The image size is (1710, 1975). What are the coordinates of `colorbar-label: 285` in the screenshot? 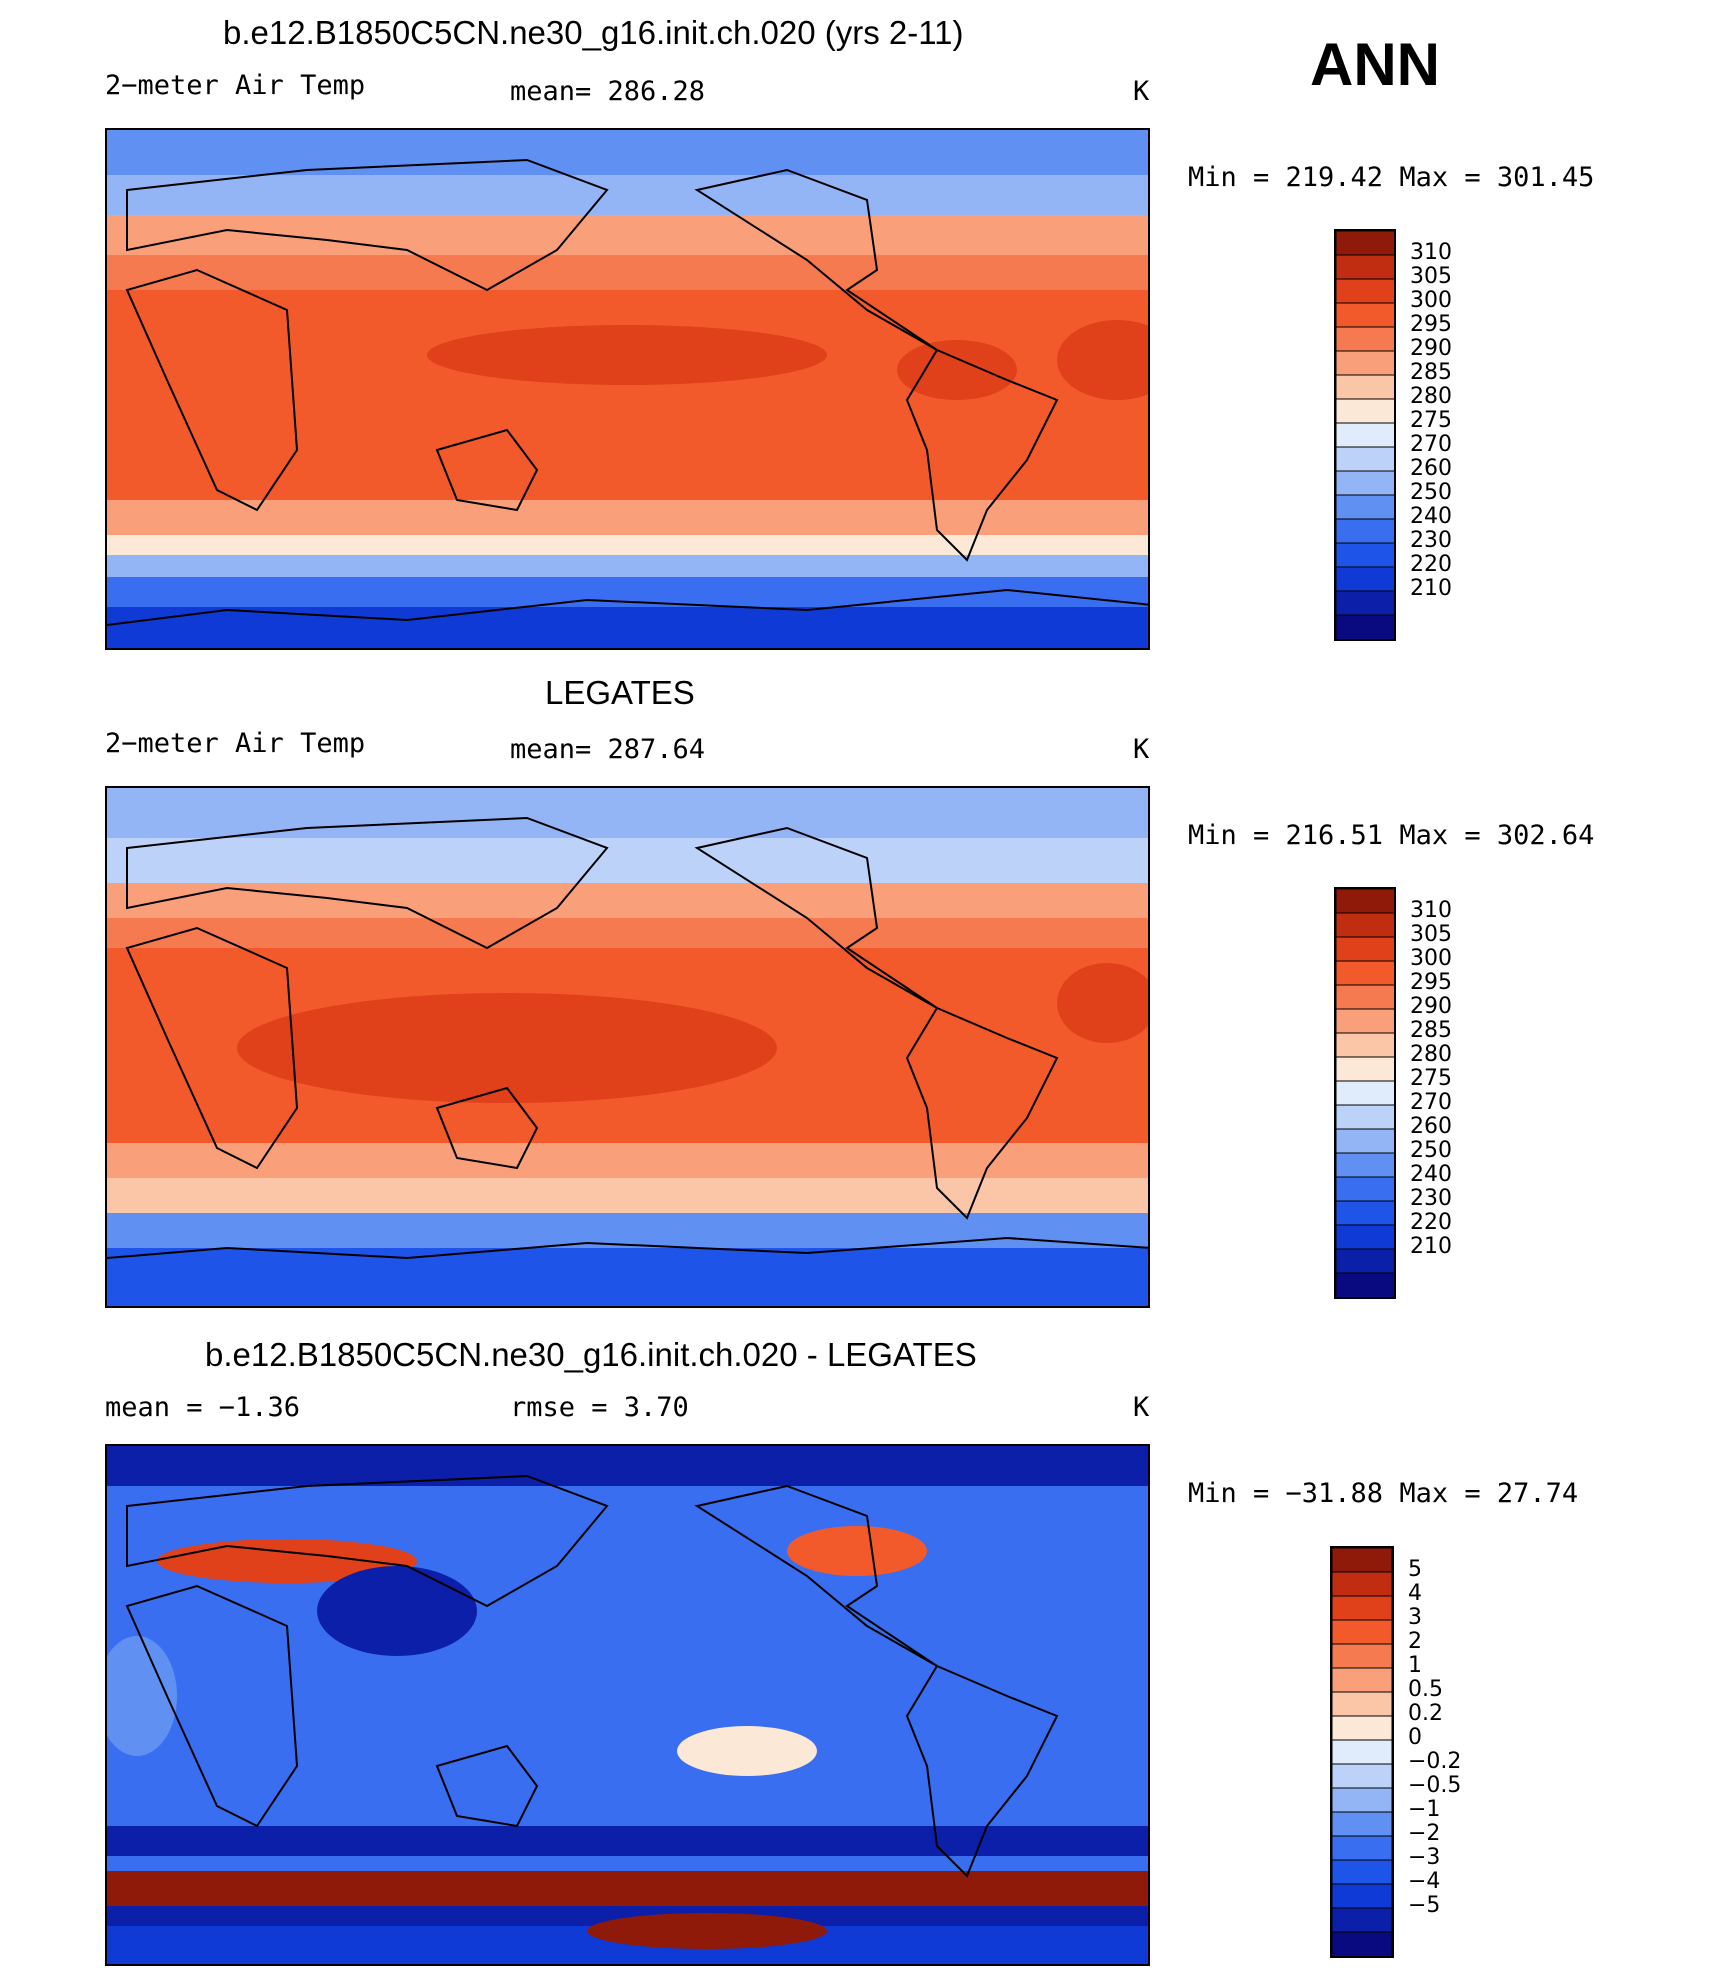 It's located at (1431, 1030).